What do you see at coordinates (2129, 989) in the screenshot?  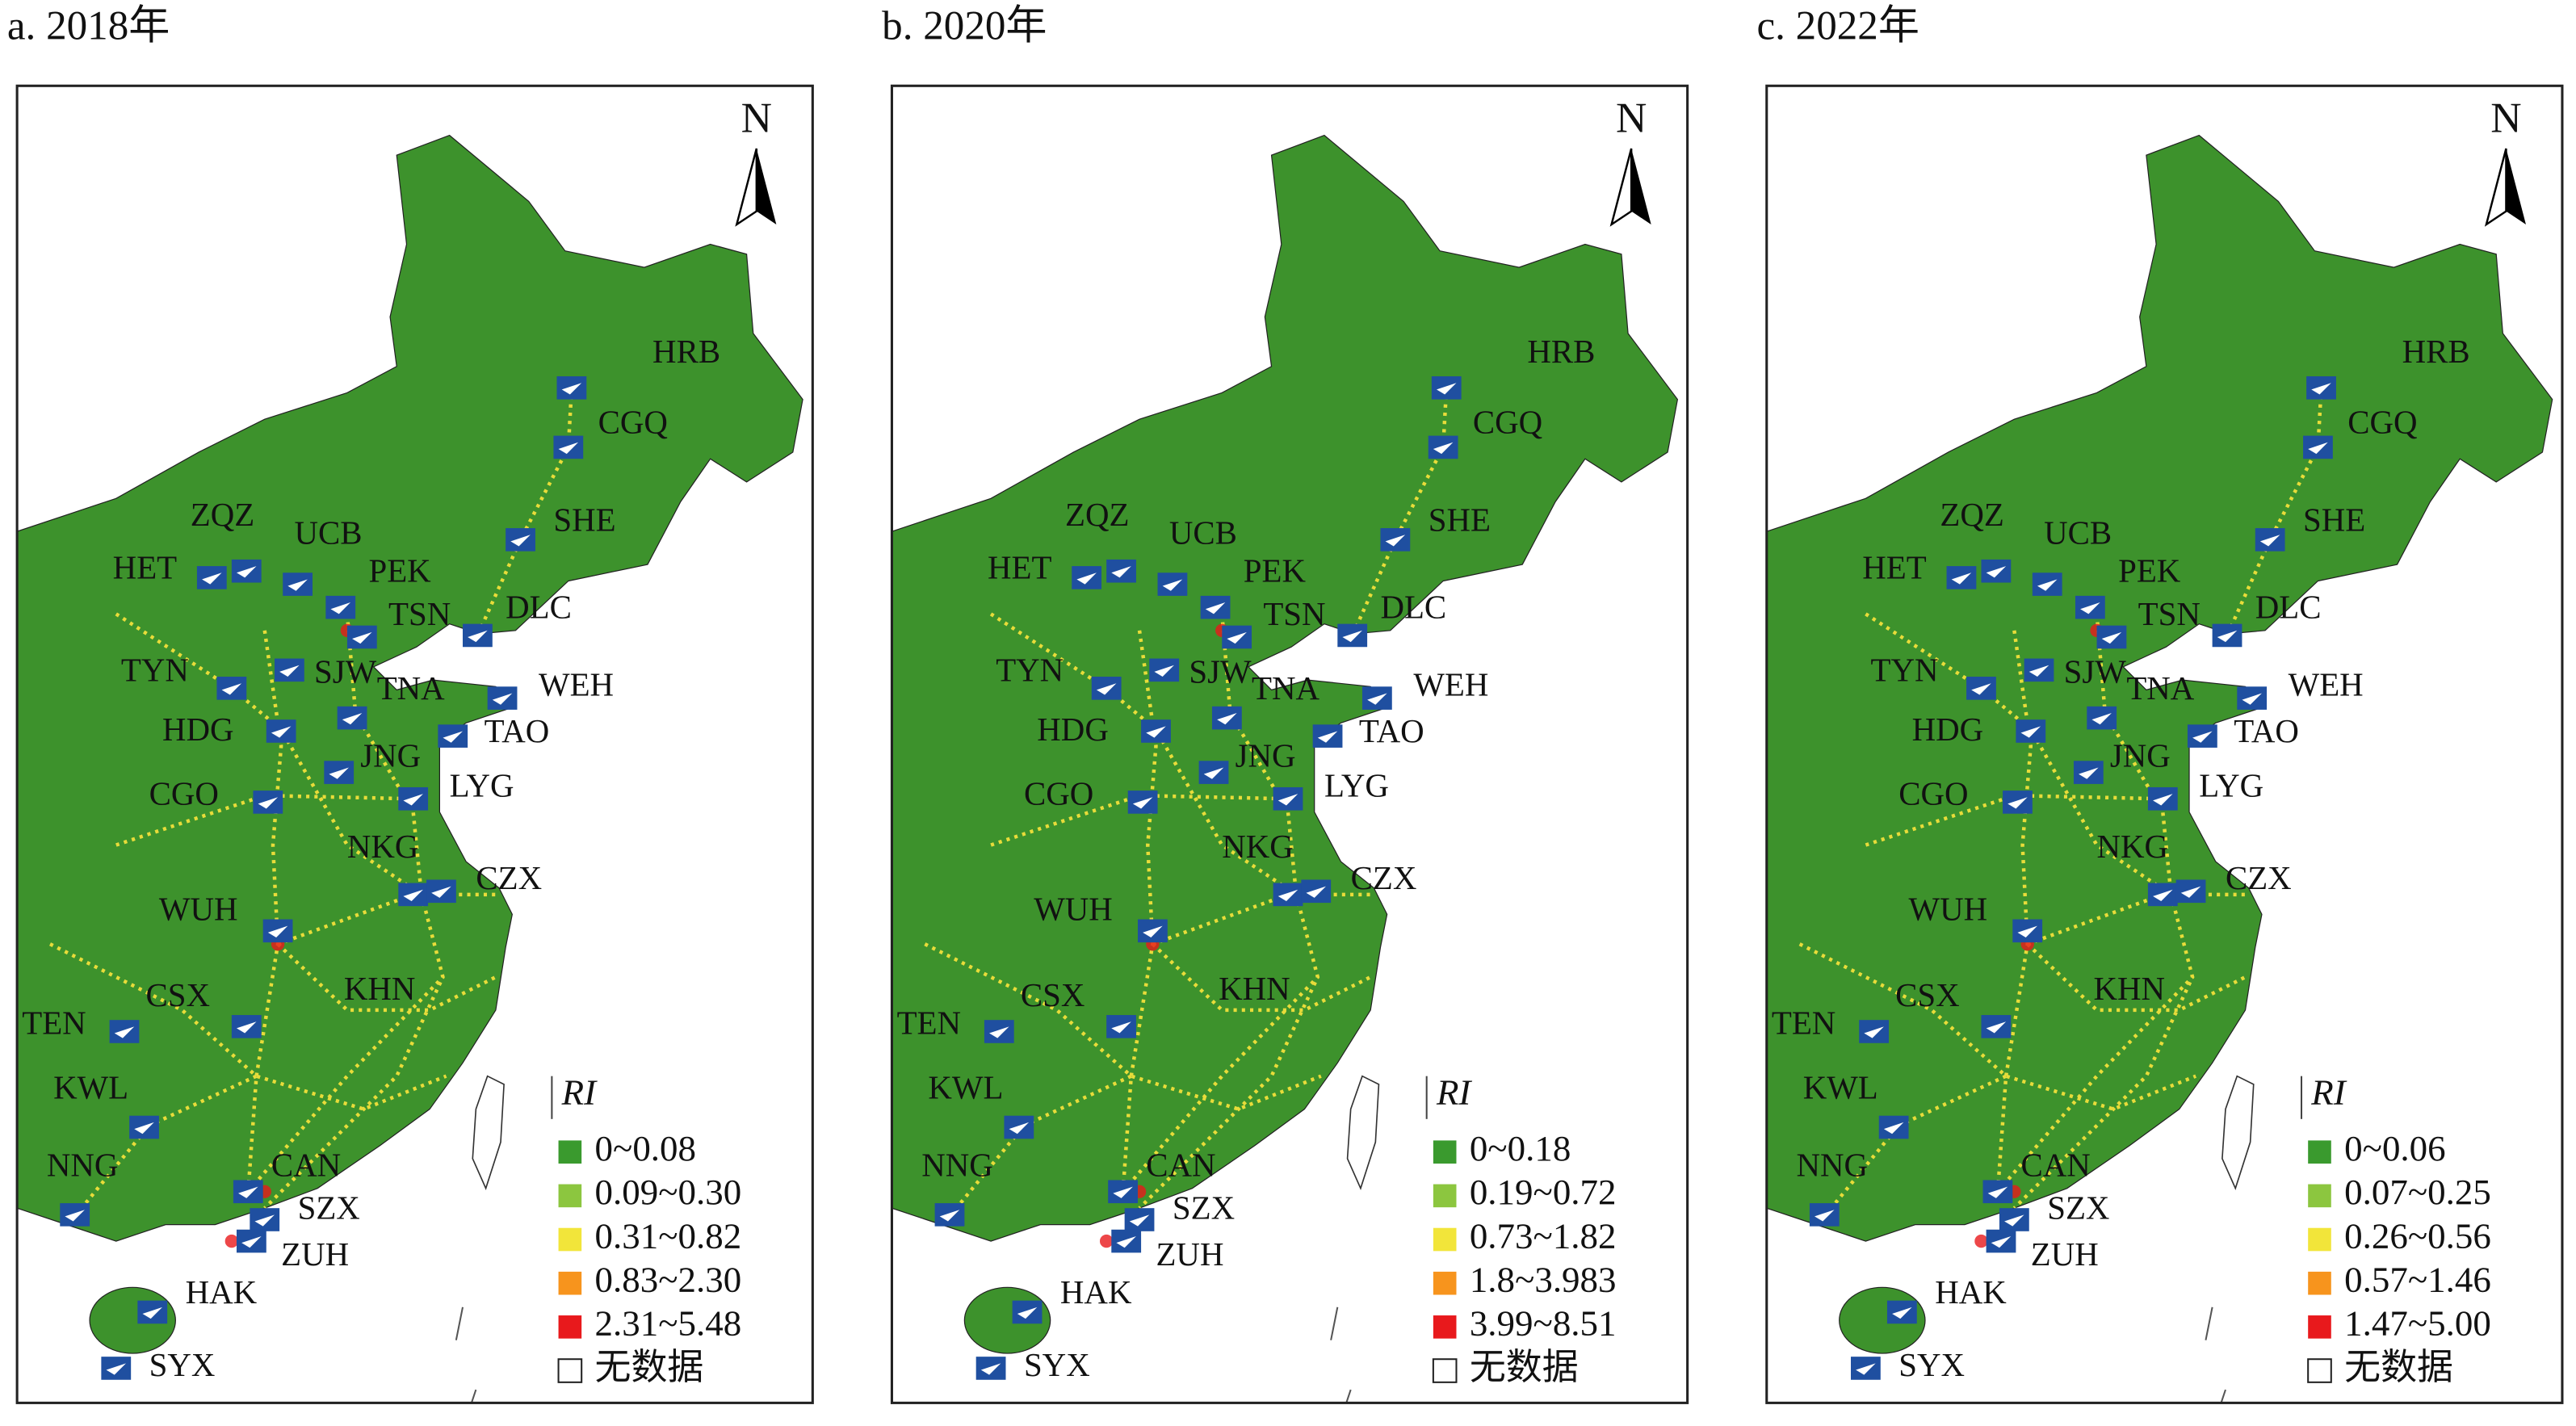 I see `airport-label: KHN` at bounding box center [2129, 989].